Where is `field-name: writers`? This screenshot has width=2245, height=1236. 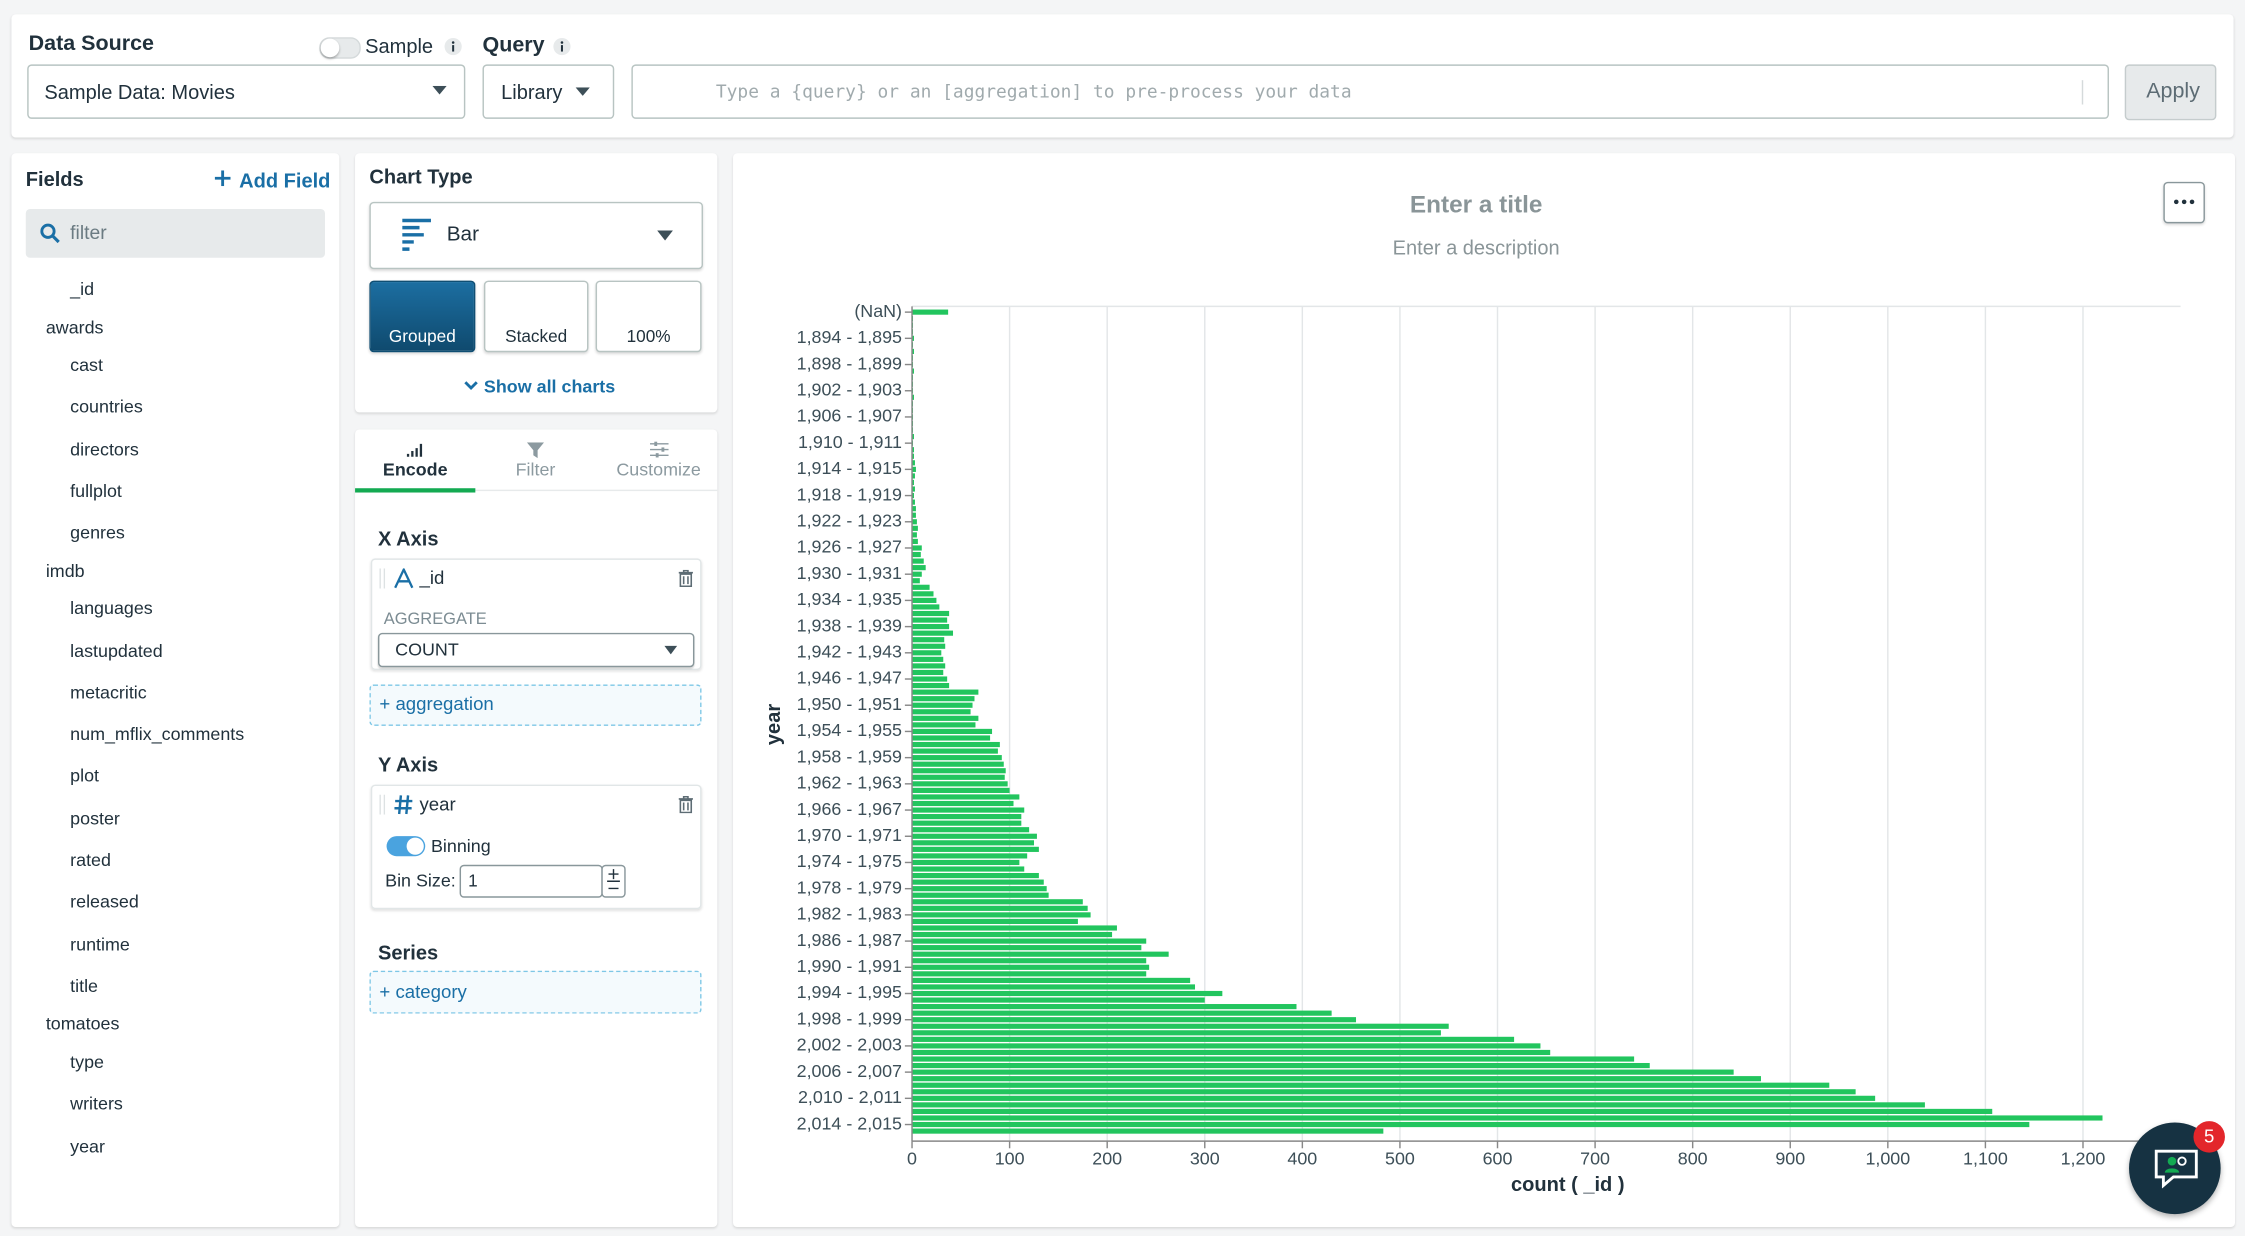
field-name: writers is located at coordinates (96, 1104).